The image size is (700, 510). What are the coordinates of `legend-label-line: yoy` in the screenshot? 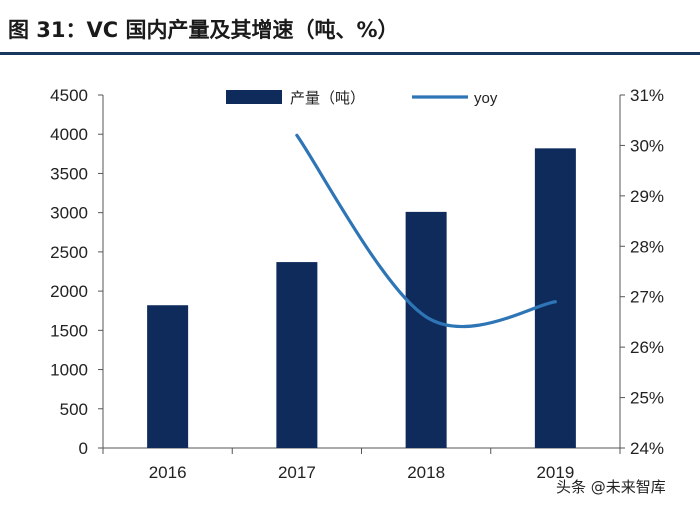 It's located at (486, 98).